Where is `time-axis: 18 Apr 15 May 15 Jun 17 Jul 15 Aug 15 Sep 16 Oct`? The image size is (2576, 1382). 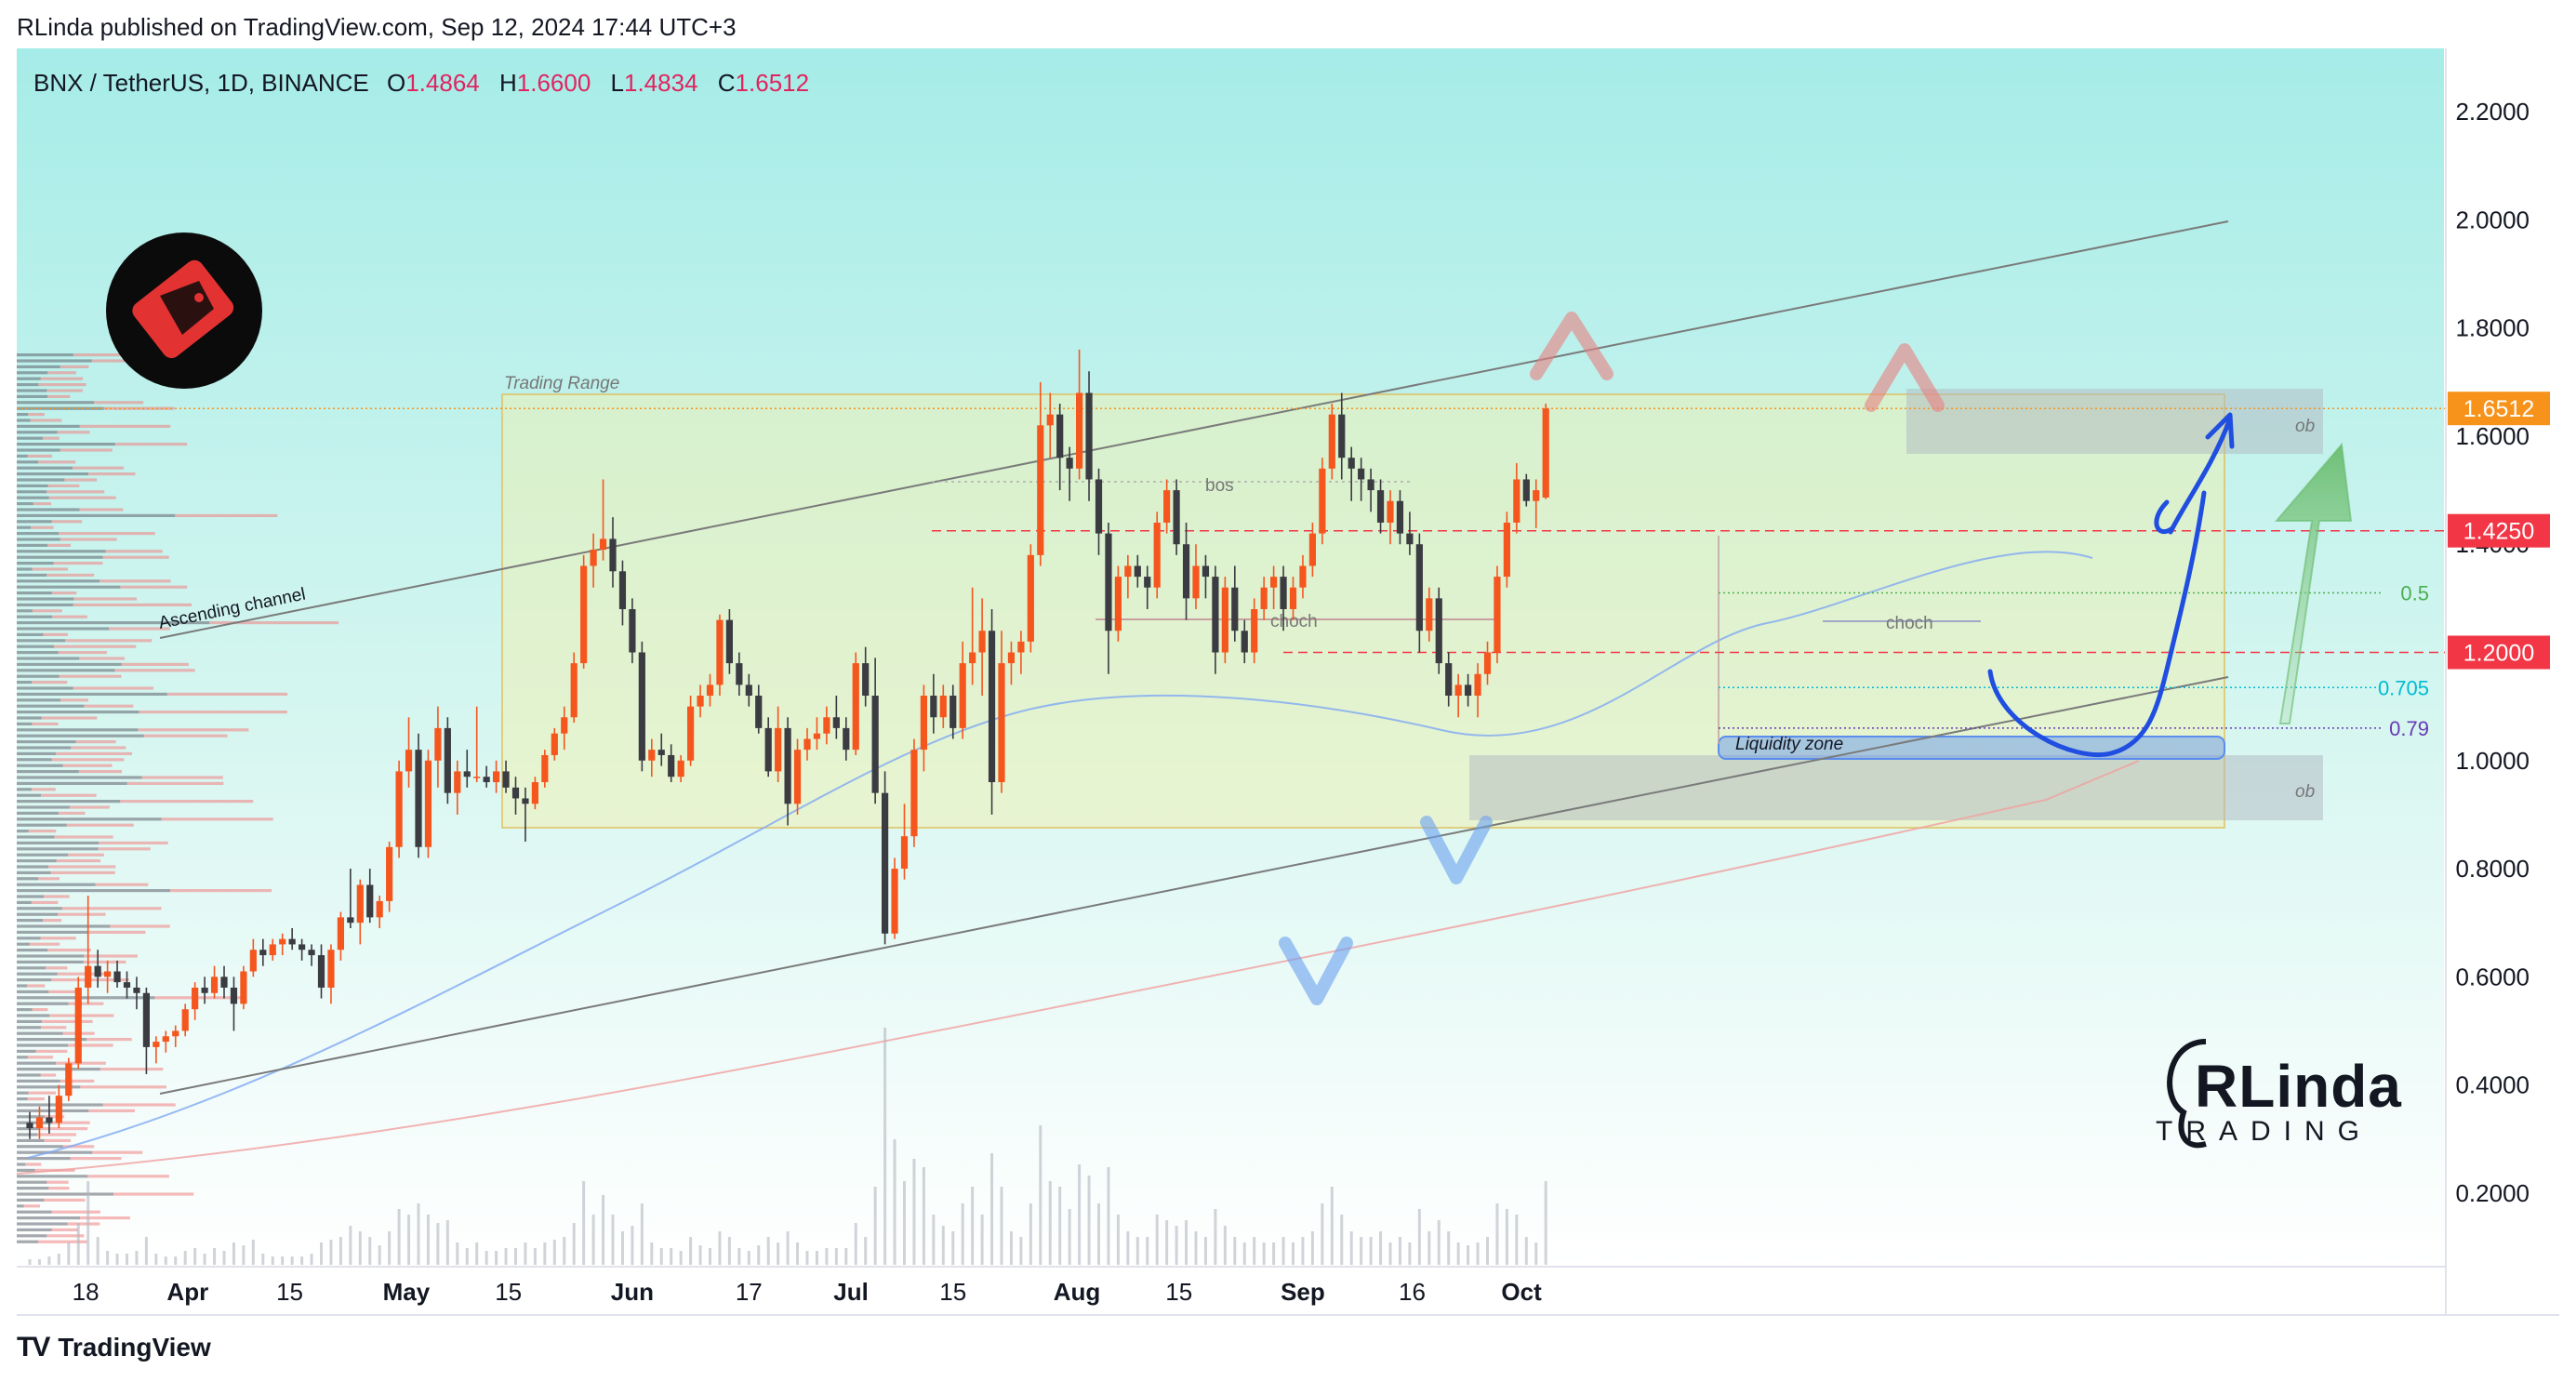
time-axis: 18 Apr 15 May 15 Jun 17 Jul 15 Aug 15 Sep 16 Oct is located at coordinates (807, 1292).